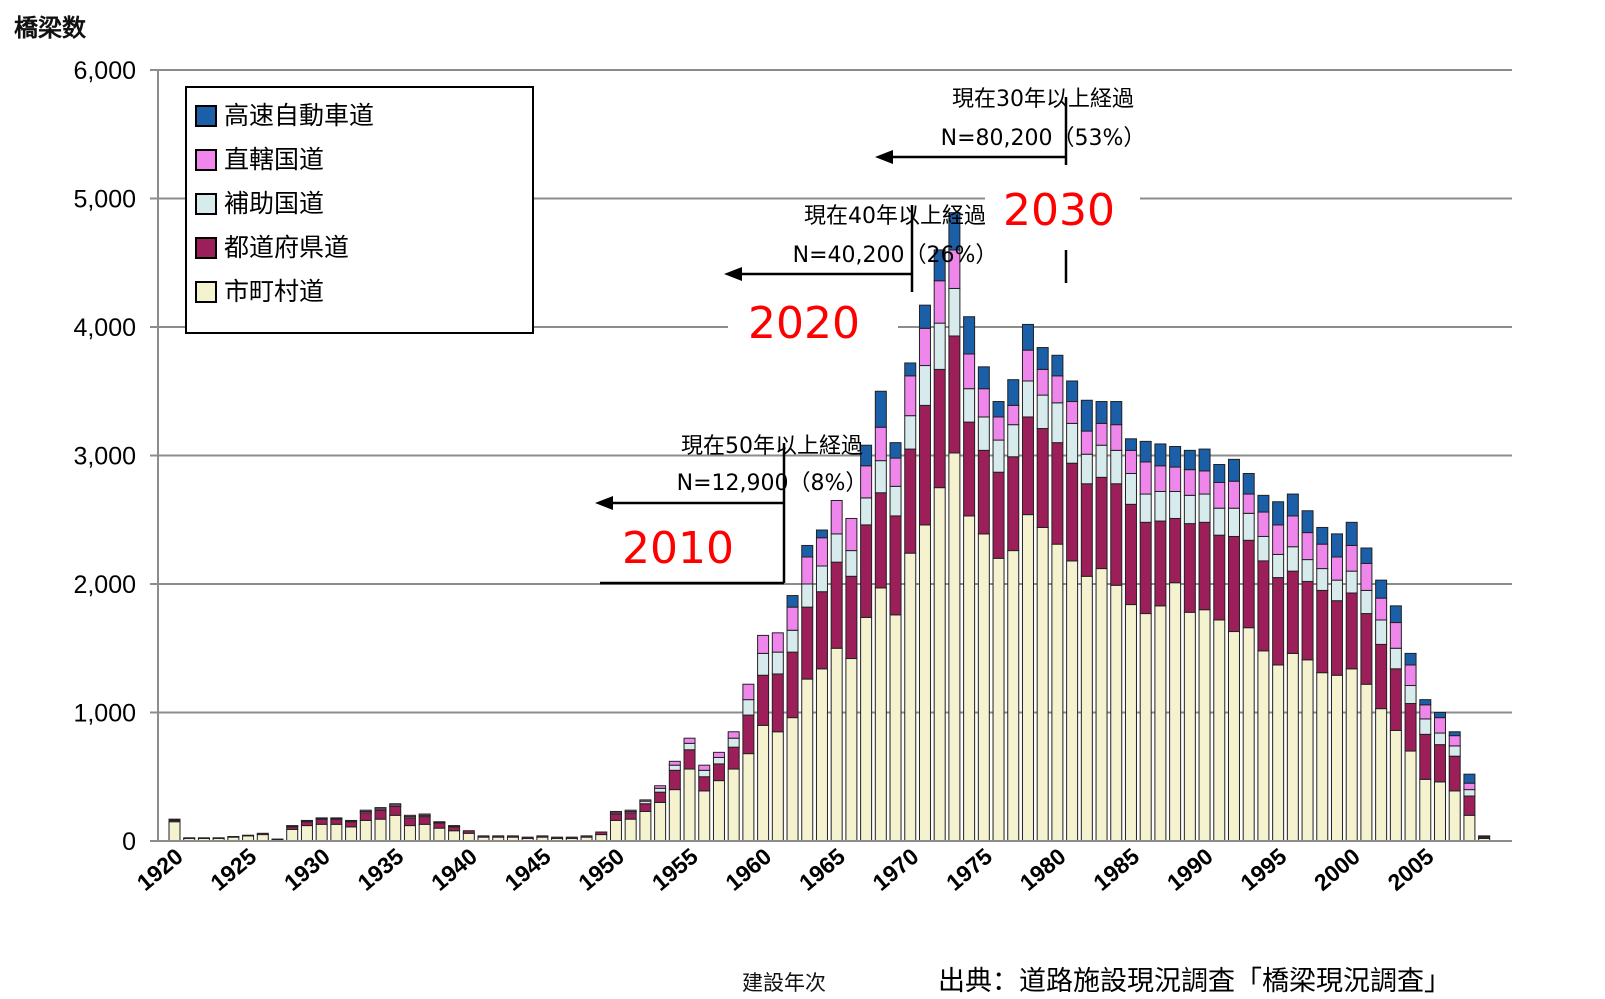 The width and height of the screenshot is (1605, 999). What do you see at coordinates (1043, 869) in the screenshot?
I see `x-tick-label: 1980` at bounding box center [1043, 869].